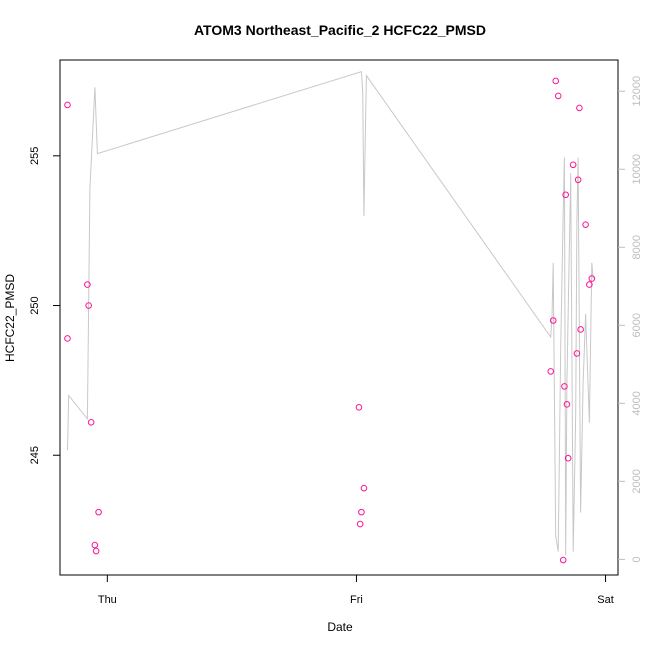 This screenshot has height=650, width=650. Describe the element at coordinates (35, 455) in the screenshot. I see `y-tick-label: 245` at that location.